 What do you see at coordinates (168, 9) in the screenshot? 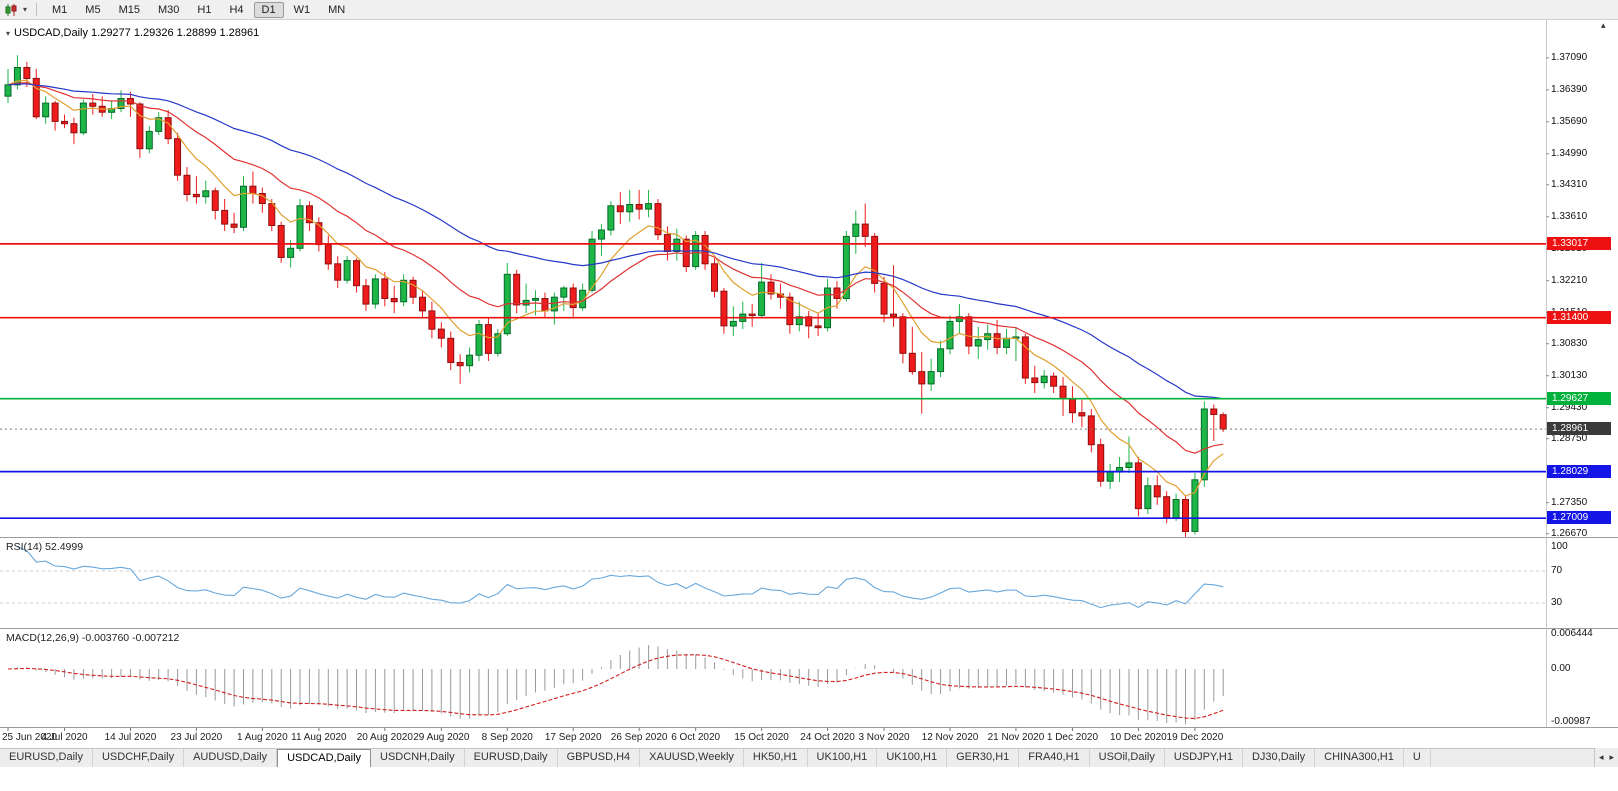
I see `timeframe-button-m30: M30` at bounding box center [168, 9].